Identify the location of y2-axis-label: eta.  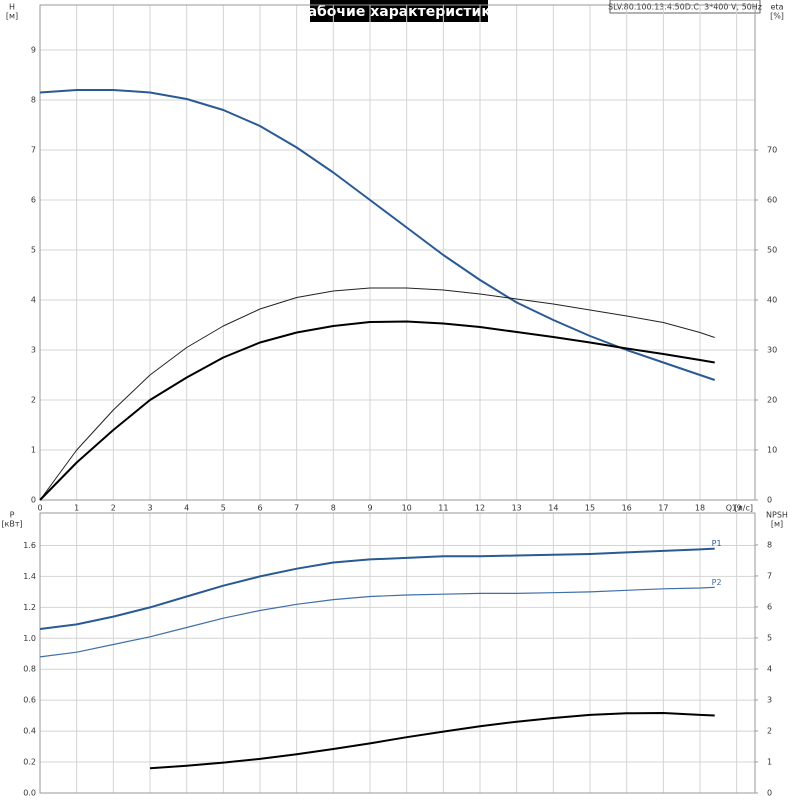
(777, 7).